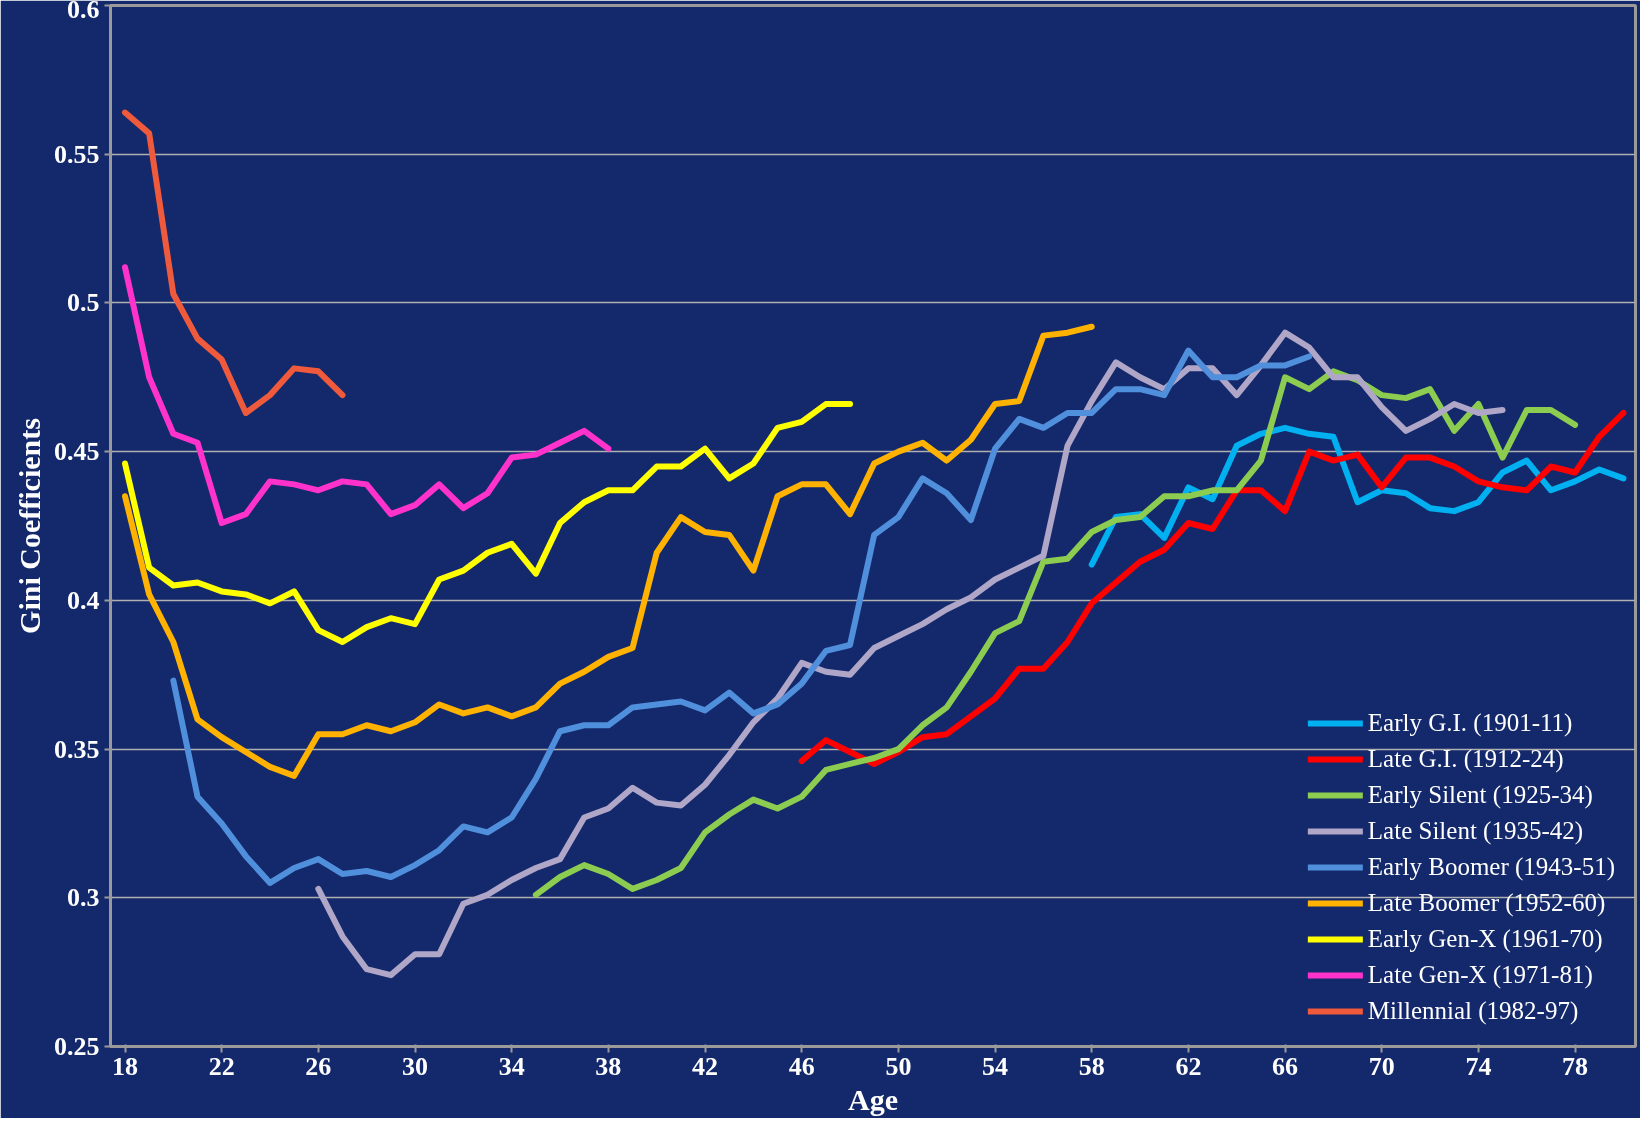 The width and height of the screenshot is (1643, 1123). I want to click on y-tick-label: 0.35, so click(77, 749).